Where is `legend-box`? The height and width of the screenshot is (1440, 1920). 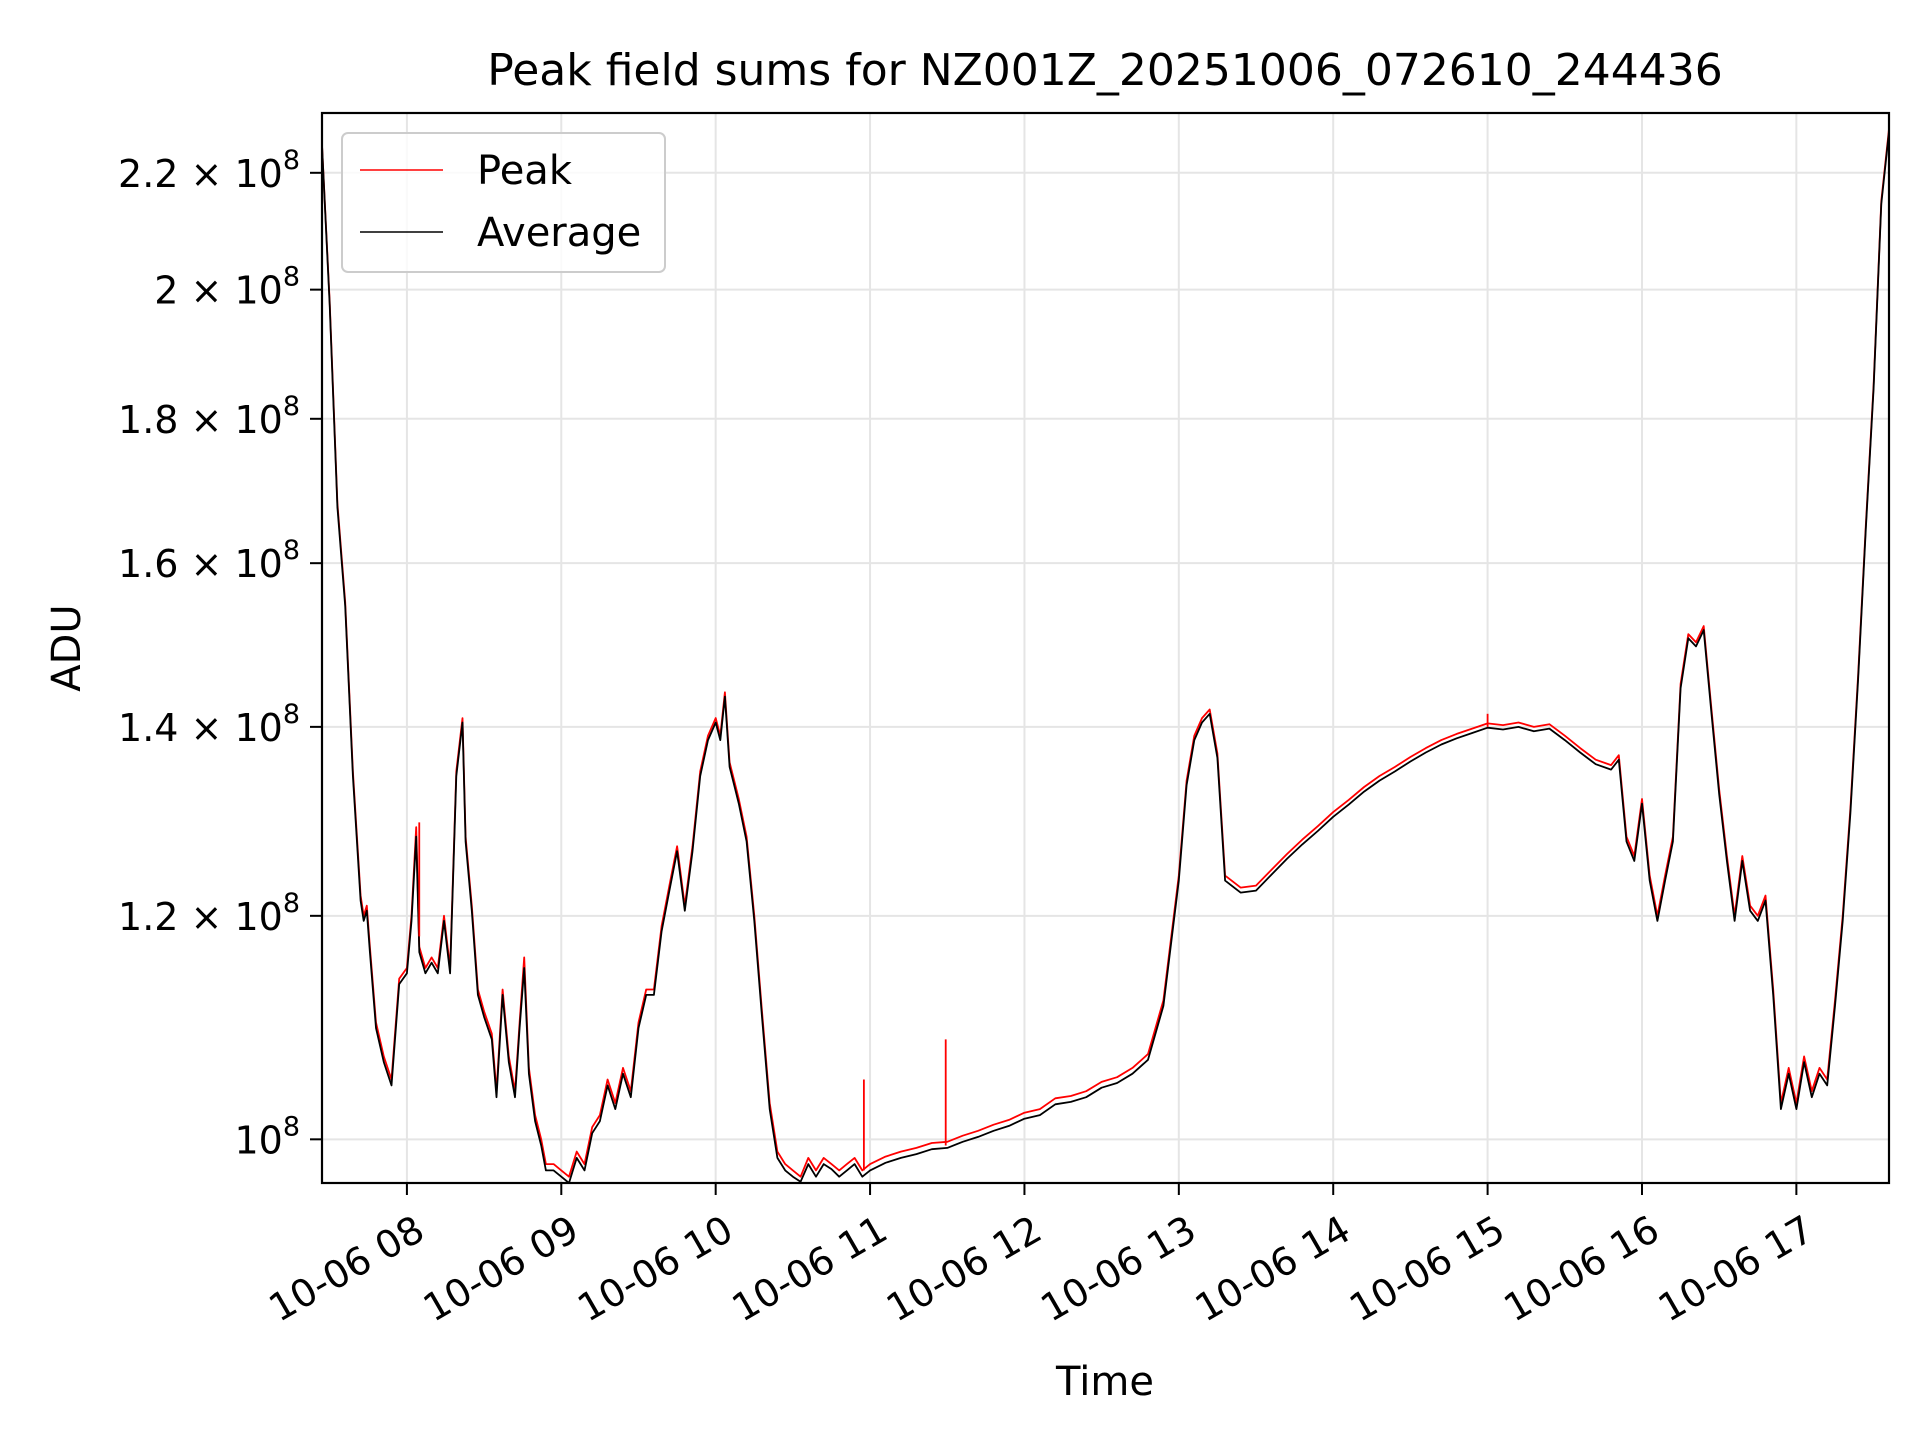 legend-box is located at coordinates (503, 202).